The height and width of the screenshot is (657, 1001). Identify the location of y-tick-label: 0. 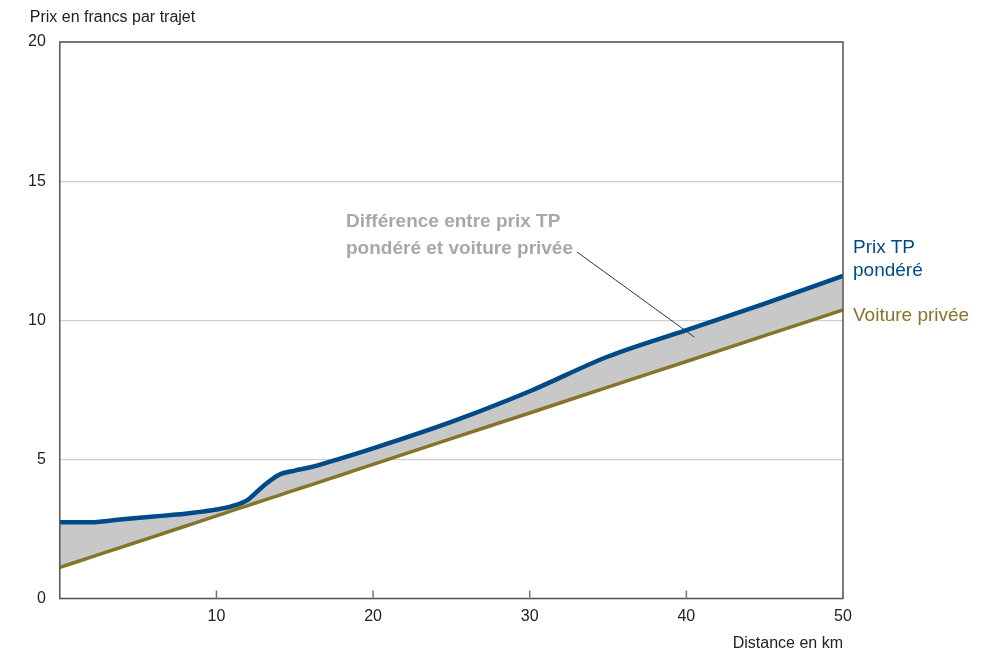
(41, 598).